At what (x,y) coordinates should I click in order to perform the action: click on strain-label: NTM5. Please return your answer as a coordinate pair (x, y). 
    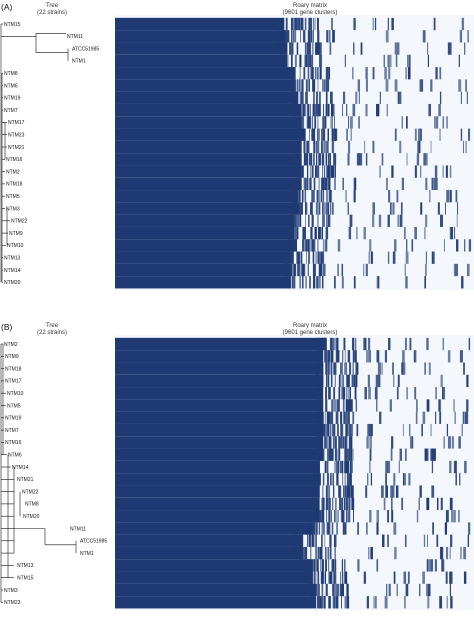
    Looking at the image, I should click on (13, 197).